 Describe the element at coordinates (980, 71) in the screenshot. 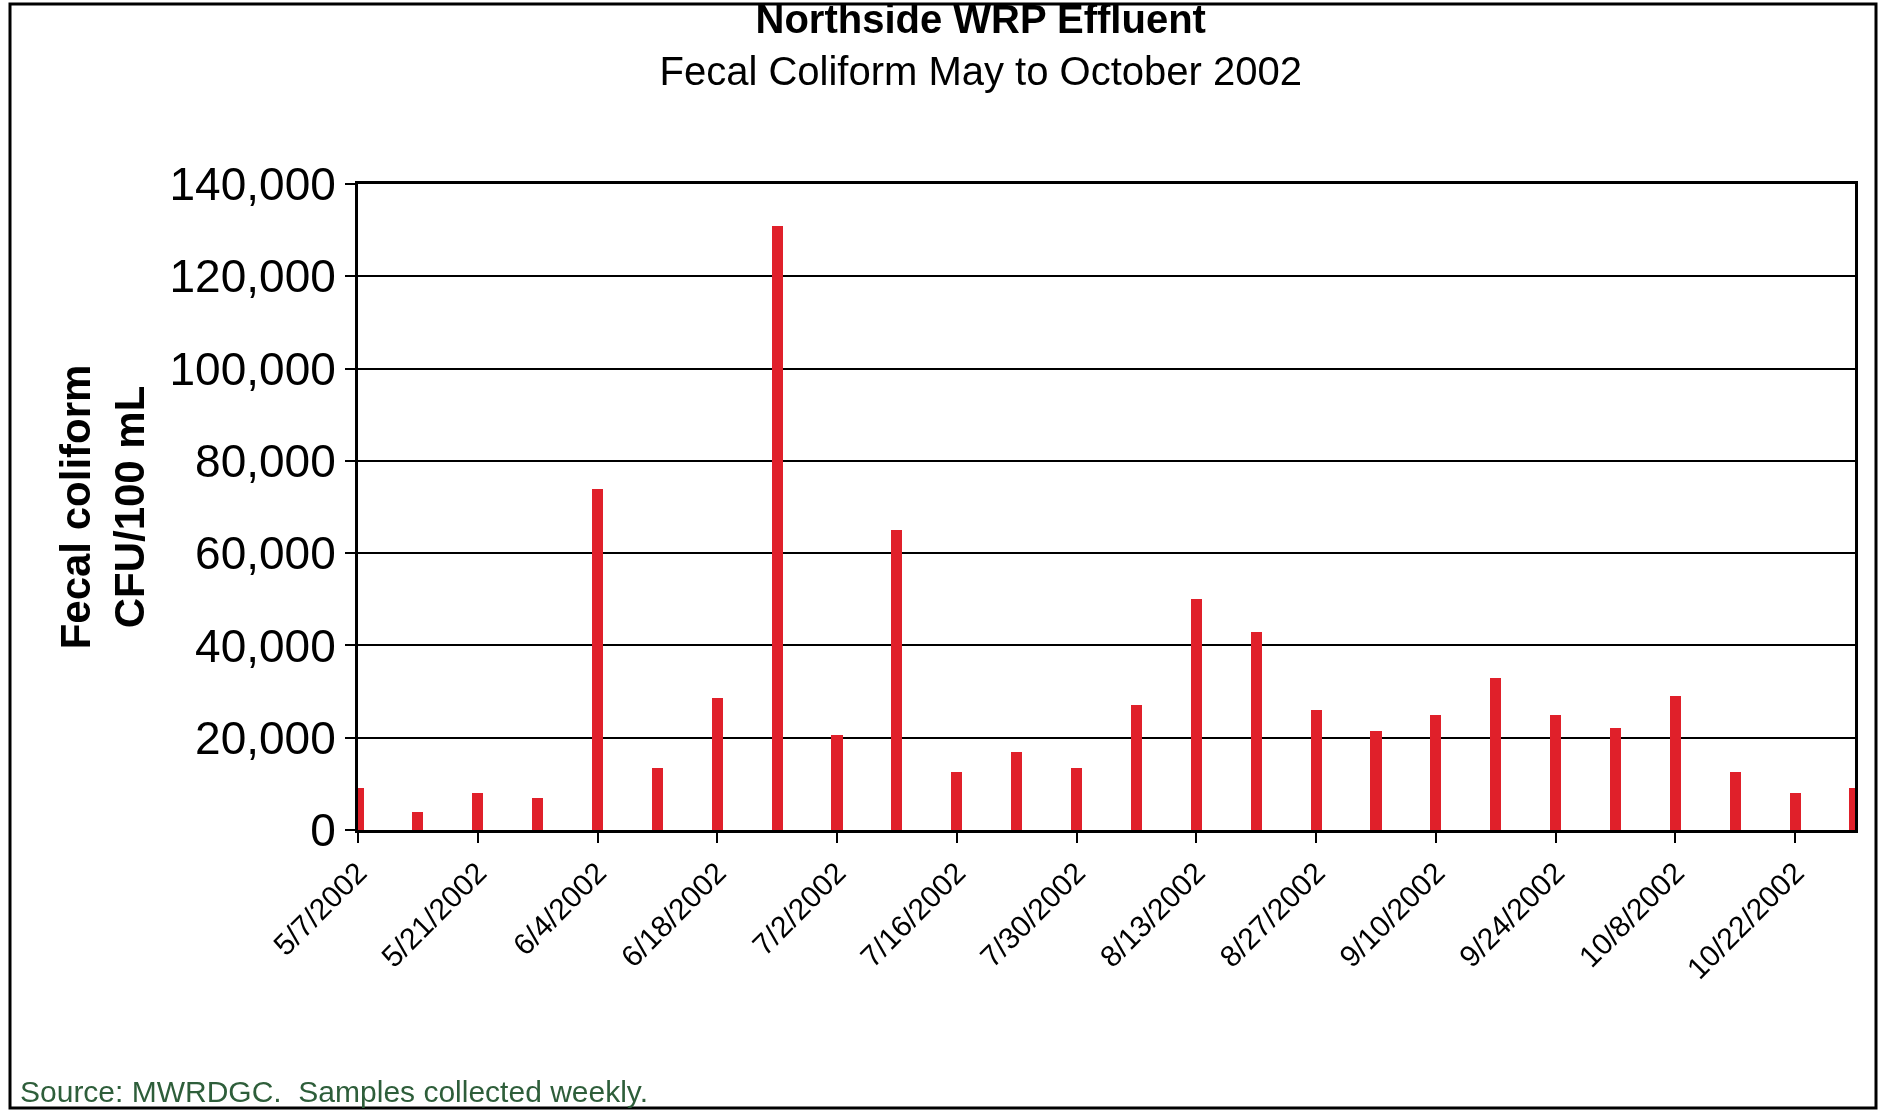

I see `chart-subtitle: Fecal Coliform May to October 2002` at that location.